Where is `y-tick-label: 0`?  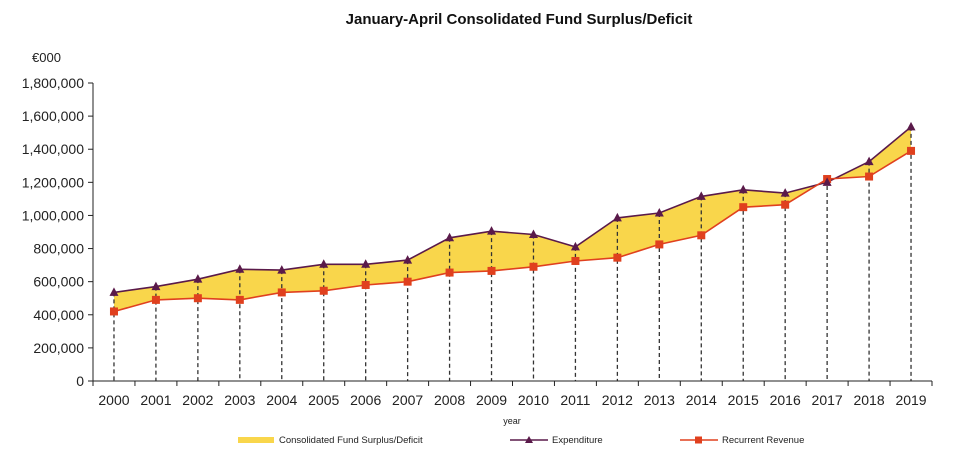 y-tick-label: 0 is located at coordinates (80, 381).